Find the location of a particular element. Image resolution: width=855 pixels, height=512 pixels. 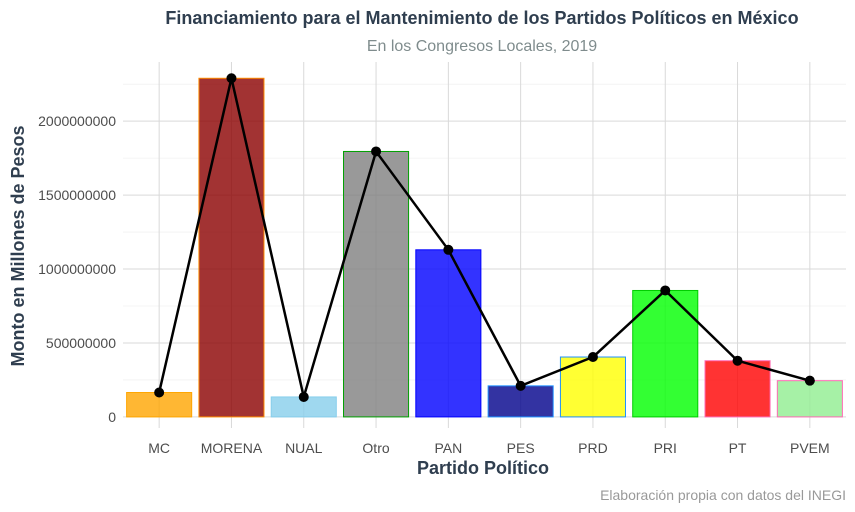

y-axis-ticks: 0 500000000 1000000000 1500000000 2000000000 is located at coordinates (77, 269).